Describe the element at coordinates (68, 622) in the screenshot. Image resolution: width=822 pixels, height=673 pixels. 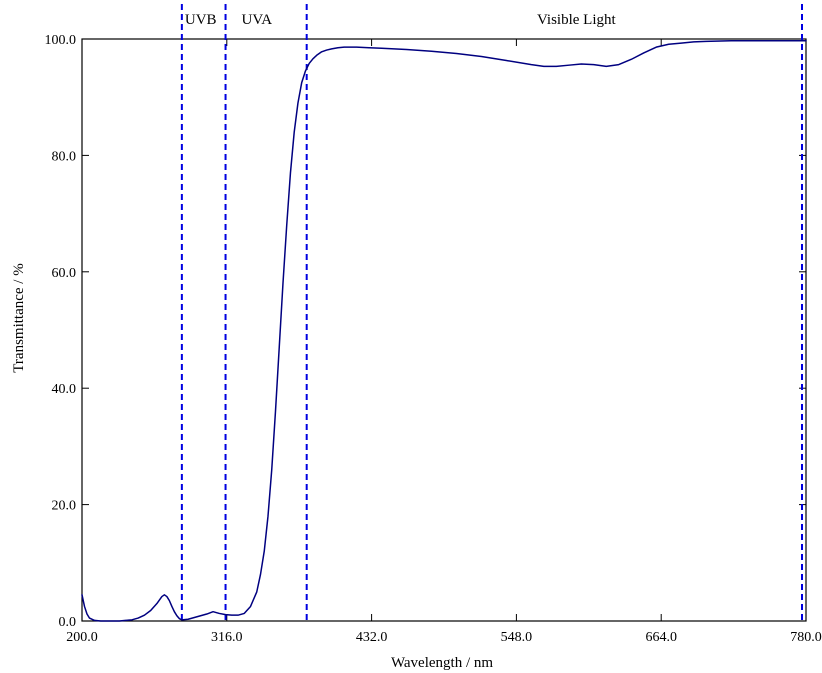
I see `y-tick-label: 0.0` at that location.